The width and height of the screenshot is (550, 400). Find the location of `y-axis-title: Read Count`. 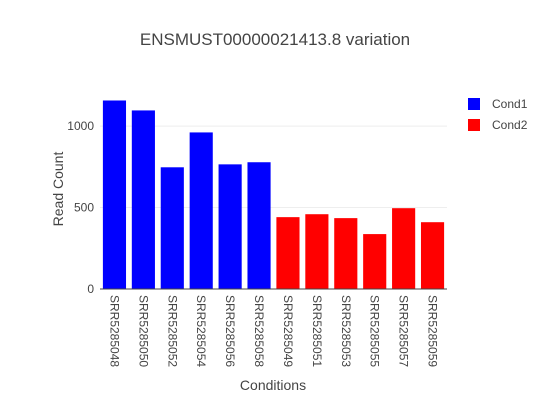

y-axis-title: Read Count is located at coordinates (58, 189).